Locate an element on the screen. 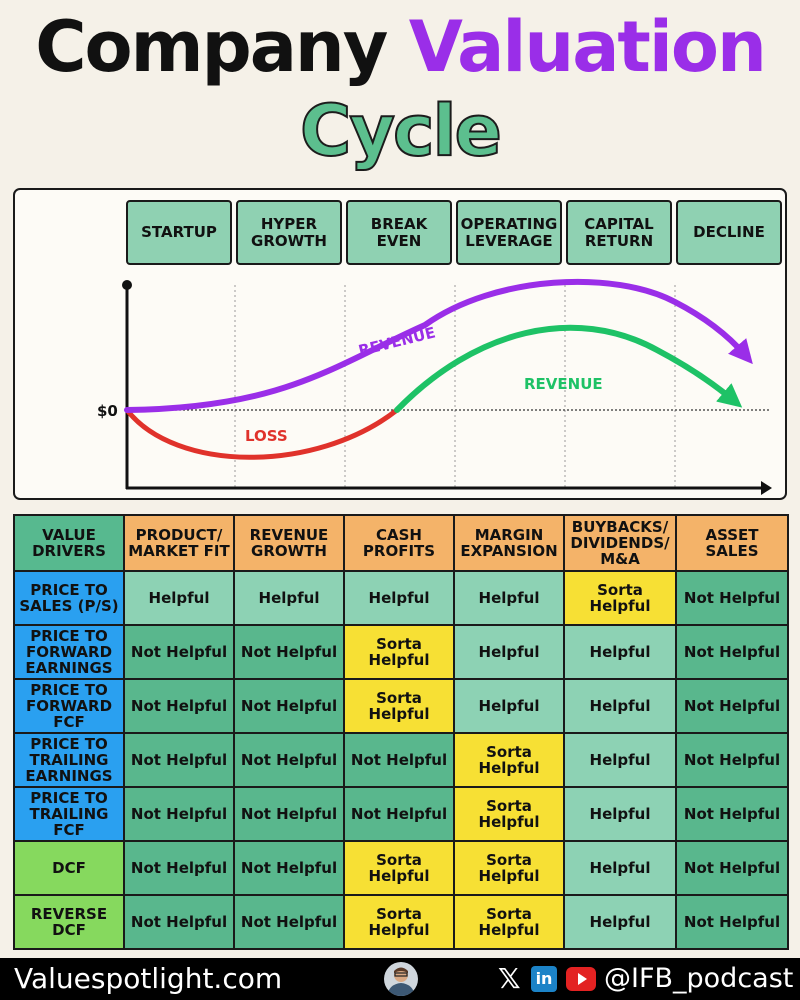 This screenshot has height=1000, width=800. x-axis-arrow is located at coordinates (766, 488).